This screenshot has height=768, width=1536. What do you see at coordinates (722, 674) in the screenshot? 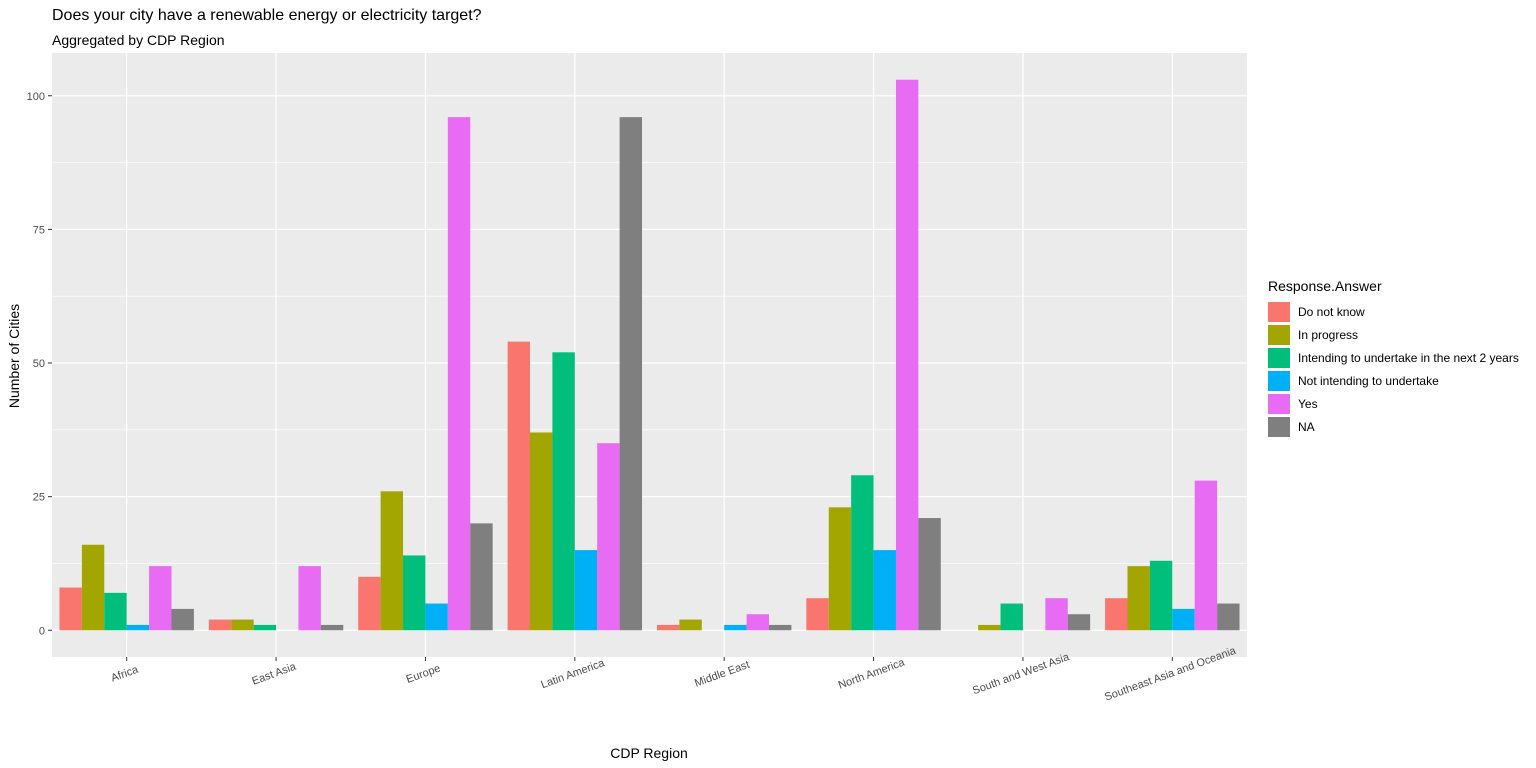
I see `x-tick-label: Middle East` at bounding box center [722, 674].